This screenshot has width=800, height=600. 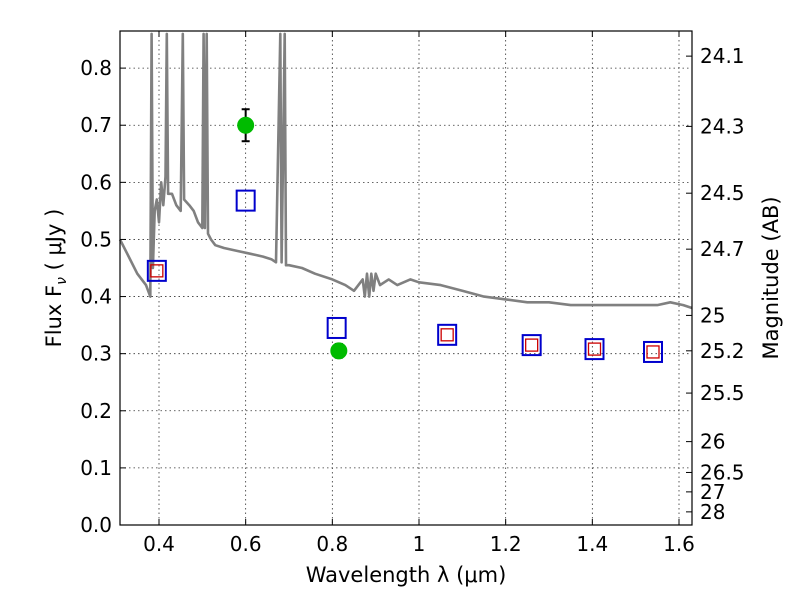 What do you see at coordinates (712, 315) in the screenshot?
I see `right-tick-label: 25` at bounding box center [712, 315].